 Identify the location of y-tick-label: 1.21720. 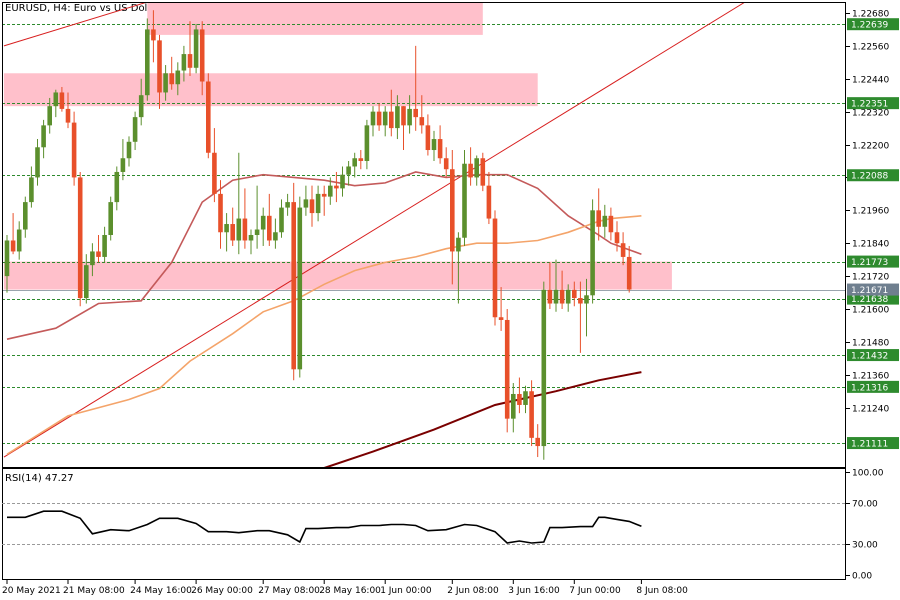
(870, 278).